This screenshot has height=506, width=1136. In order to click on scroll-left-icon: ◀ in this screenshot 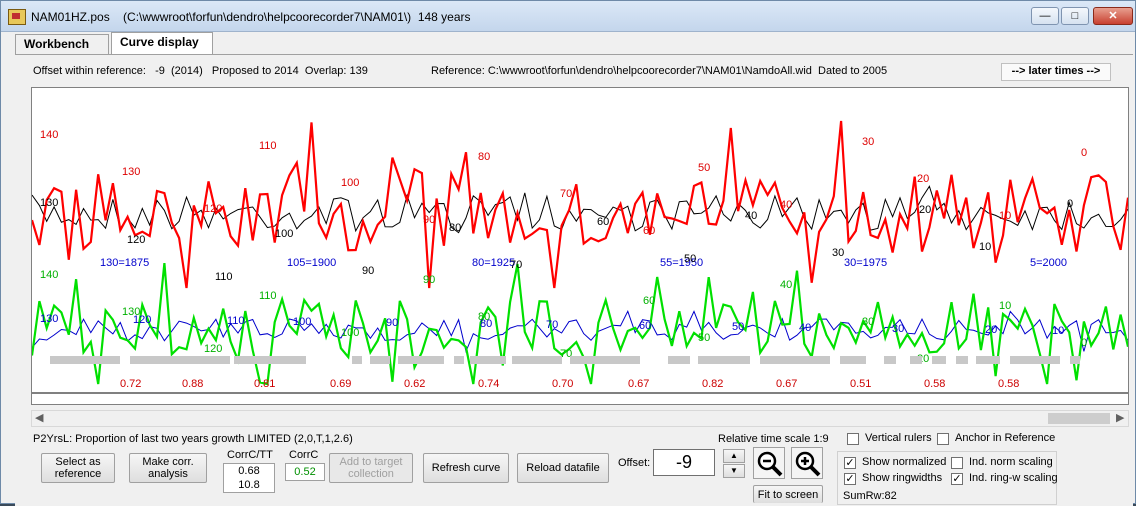, I will do `click(39, 418)`.